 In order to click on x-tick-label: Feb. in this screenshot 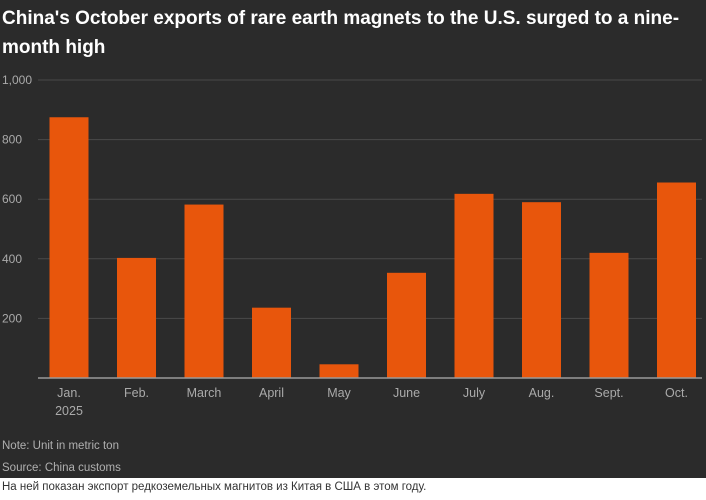, I will do `click(136, 393)`.